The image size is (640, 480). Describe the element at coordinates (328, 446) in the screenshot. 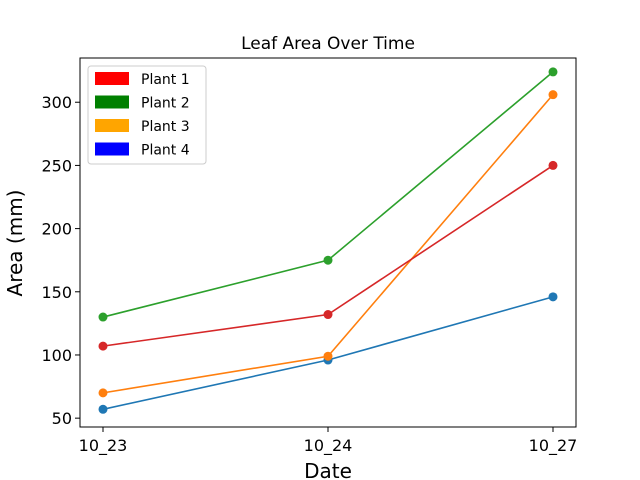

I see `x-tick-label: 10_24` at that location.